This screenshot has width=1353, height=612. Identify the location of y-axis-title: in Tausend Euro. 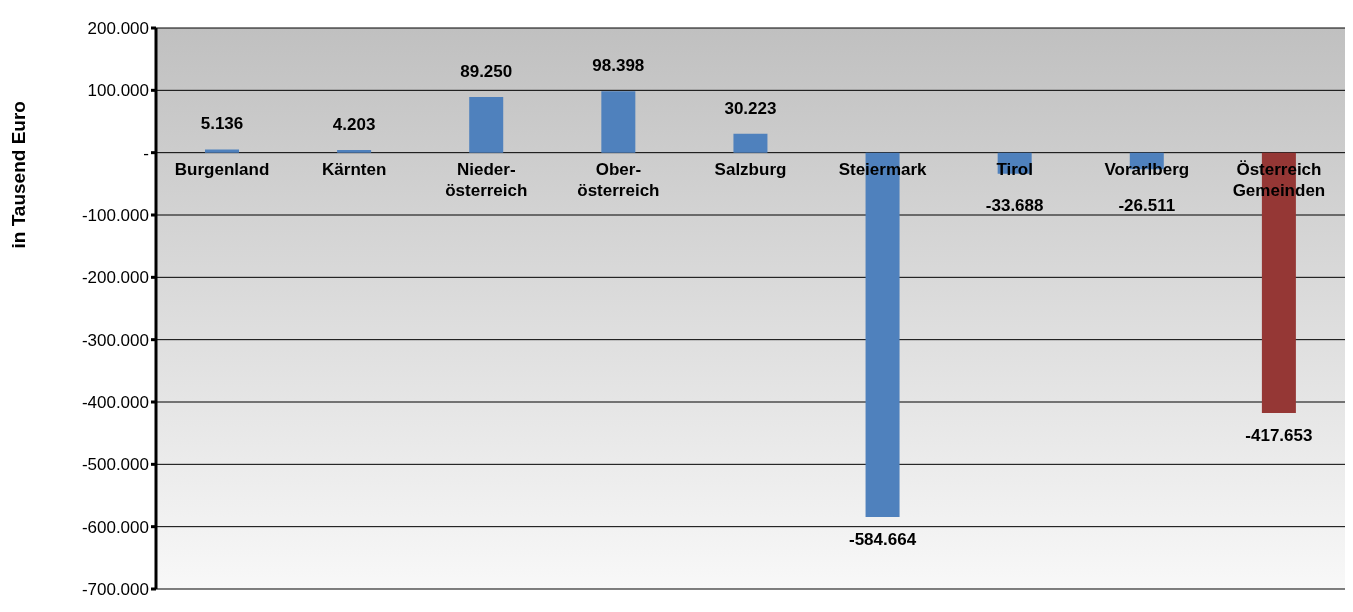
(18, 175).